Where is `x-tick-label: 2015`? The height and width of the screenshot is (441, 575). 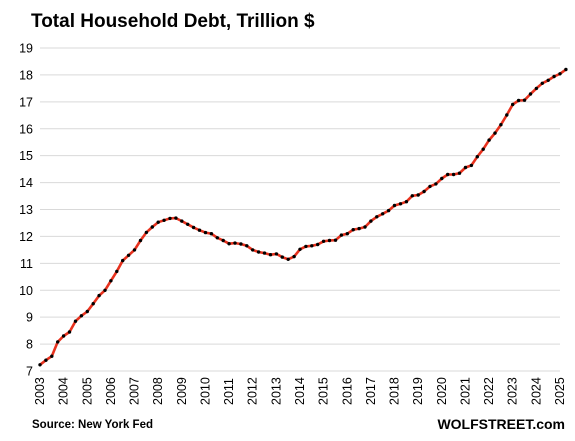
x-tick-label: 2015 is located at coordinates (324, 391).